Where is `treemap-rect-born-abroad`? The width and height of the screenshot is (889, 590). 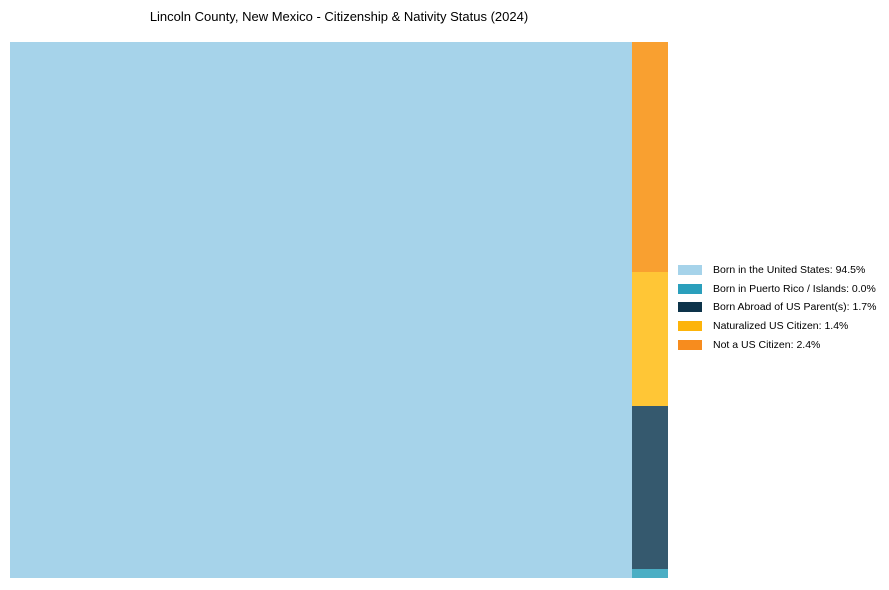 treemap-rect-born-abroad is located at coordinates (649, 487).